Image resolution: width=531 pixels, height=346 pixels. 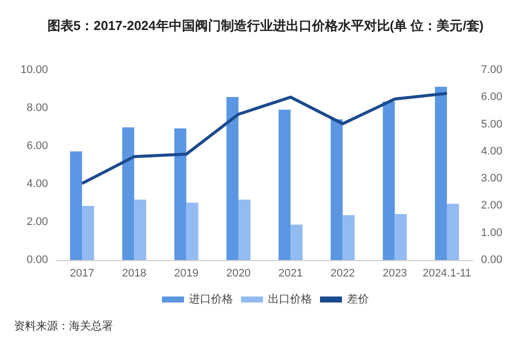 What do you see at coordinates (491, 151) in the screenshot?
I see `y2-tick-label: 4.00` at bounding box center [491, 151].